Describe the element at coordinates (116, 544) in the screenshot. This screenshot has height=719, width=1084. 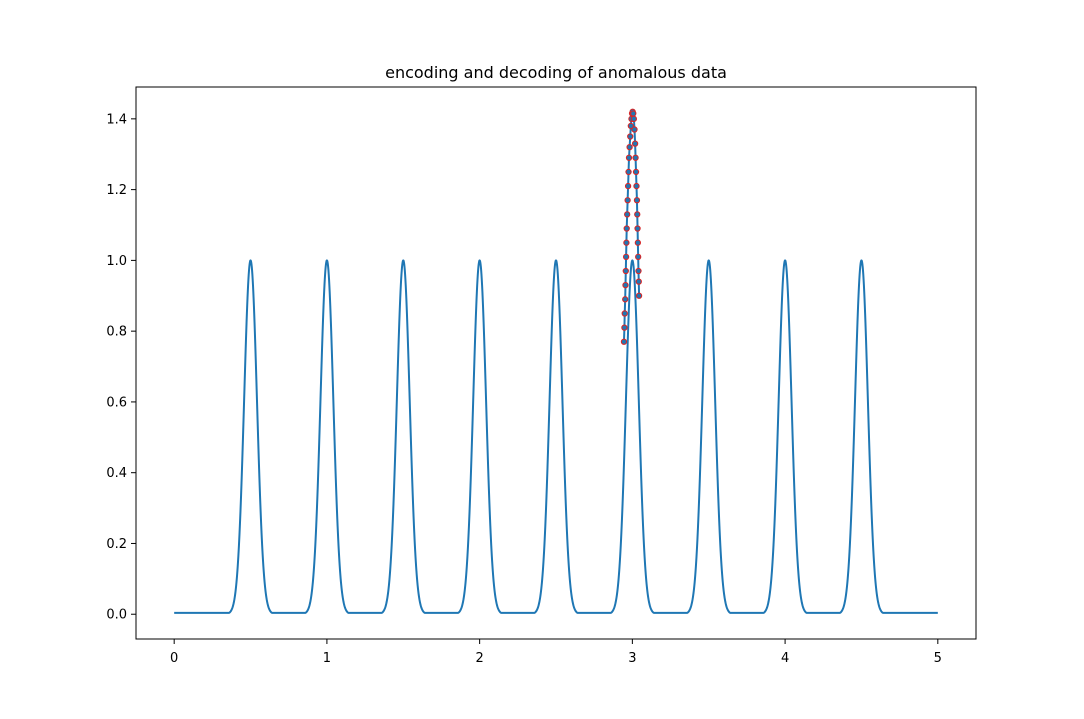
I see `y-tick-label: 0.2` at that location.